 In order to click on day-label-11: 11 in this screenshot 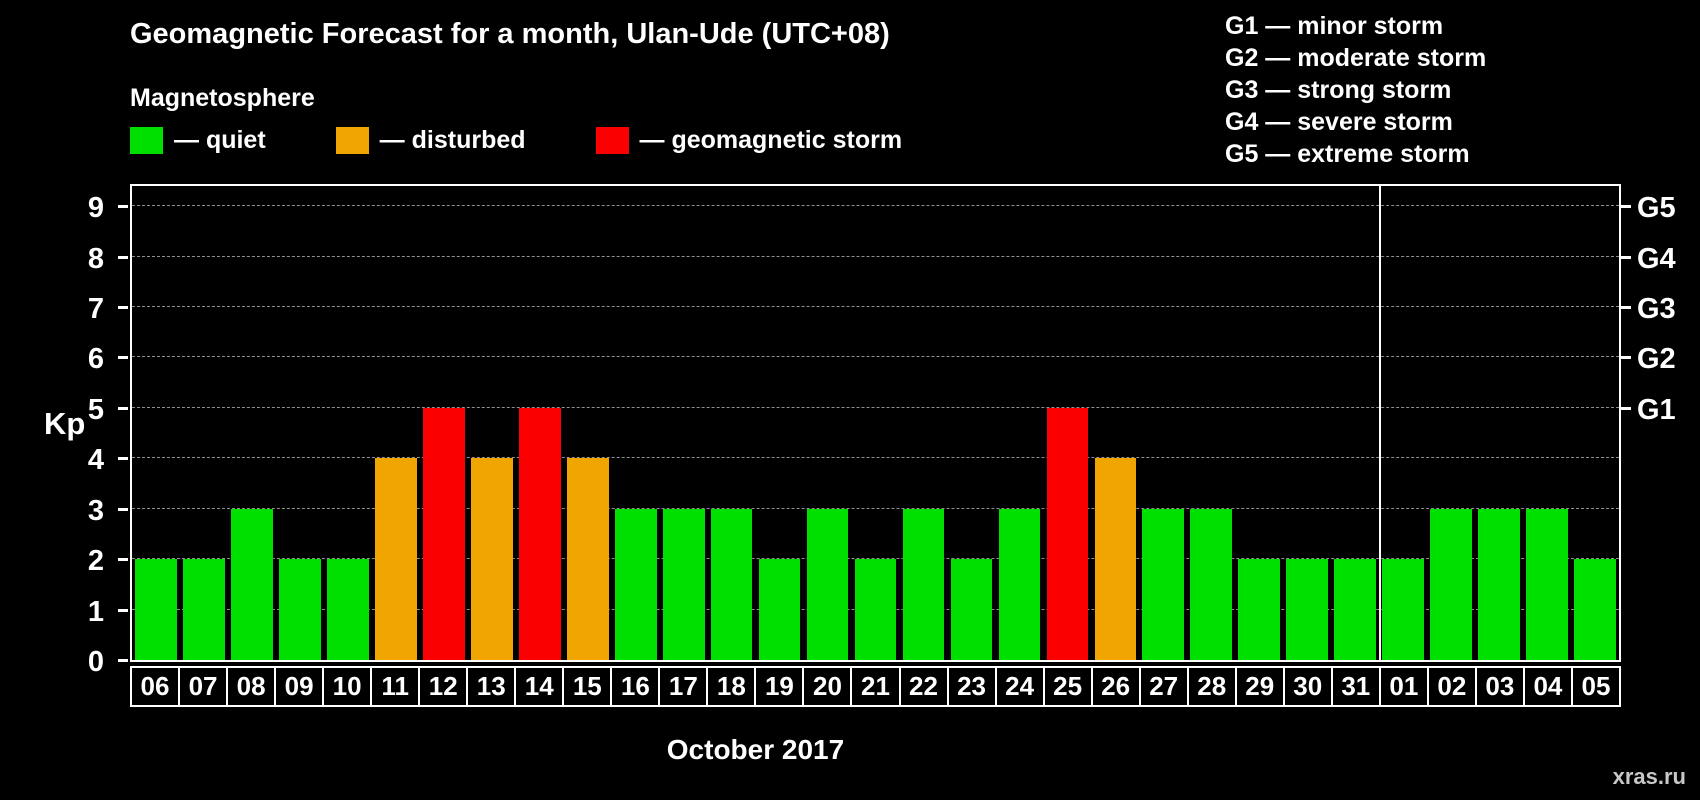, I will do `click(395, 686)`.